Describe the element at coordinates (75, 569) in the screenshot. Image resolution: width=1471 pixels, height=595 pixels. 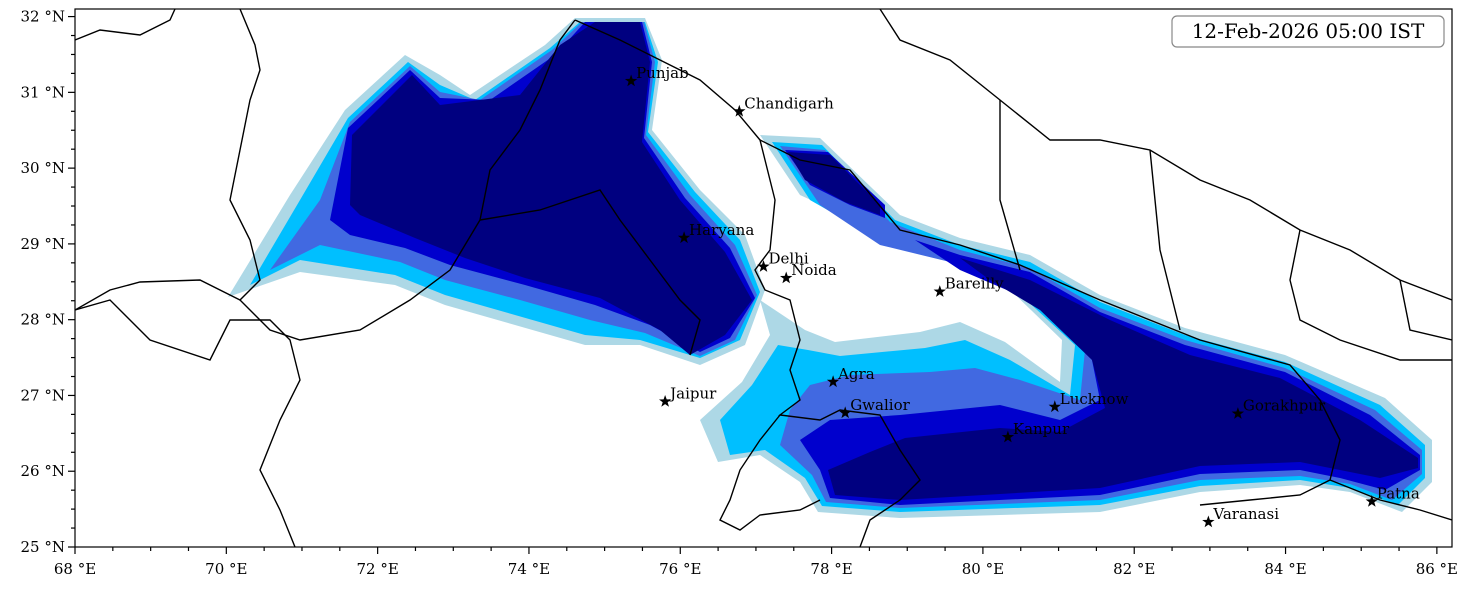
I see `x-tick-label: 68 °E` at that location.